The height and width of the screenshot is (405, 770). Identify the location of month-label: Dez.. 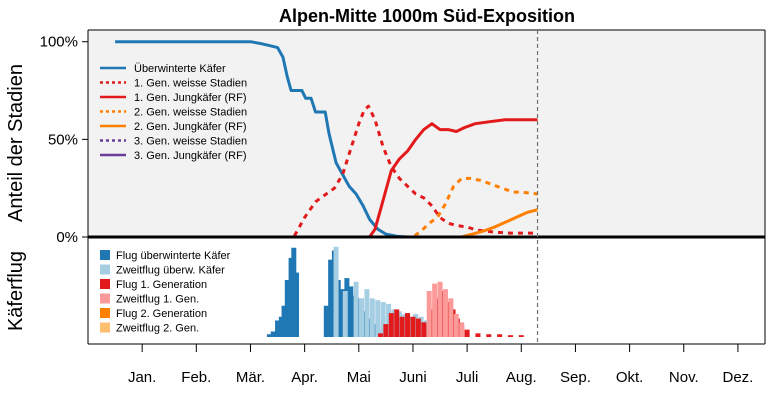
(737, 377).